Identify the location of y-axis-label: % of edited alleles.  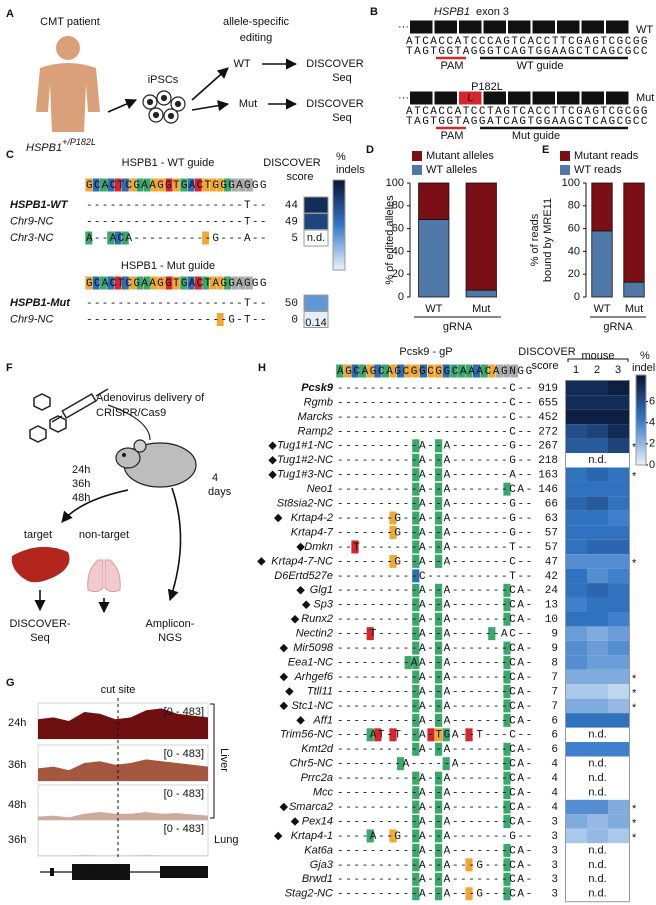
(390, 240).